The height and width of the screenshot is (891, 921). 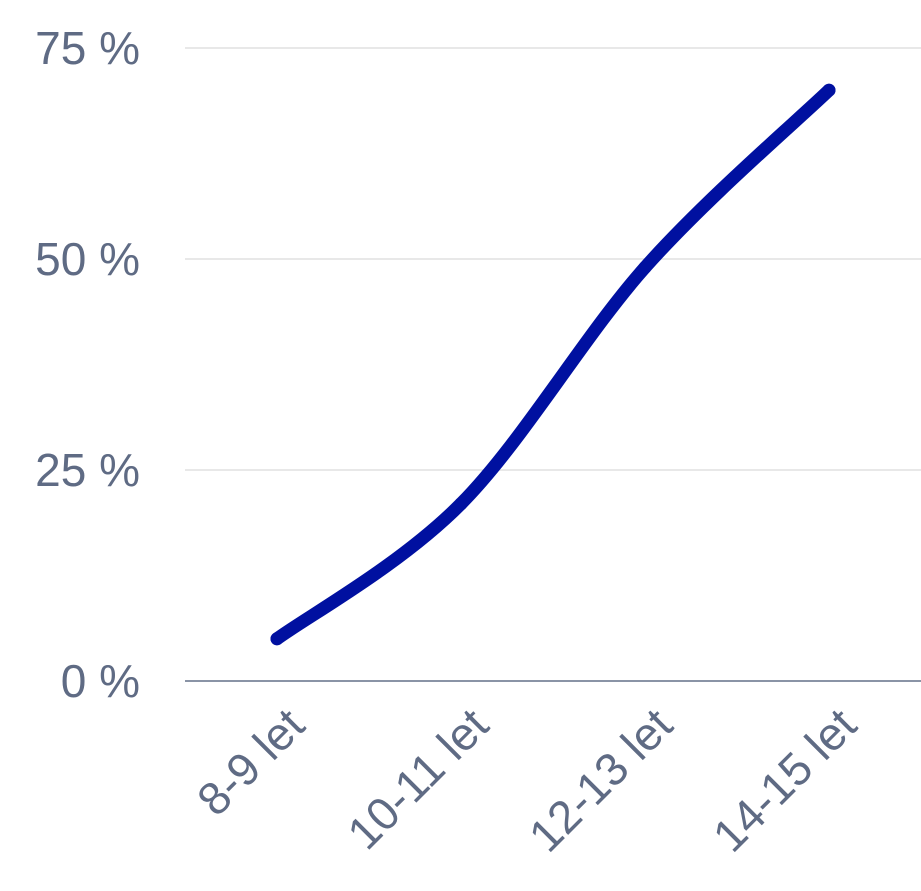 I want to click on y-tick-label: 25 %, so click(x=87, y=470).